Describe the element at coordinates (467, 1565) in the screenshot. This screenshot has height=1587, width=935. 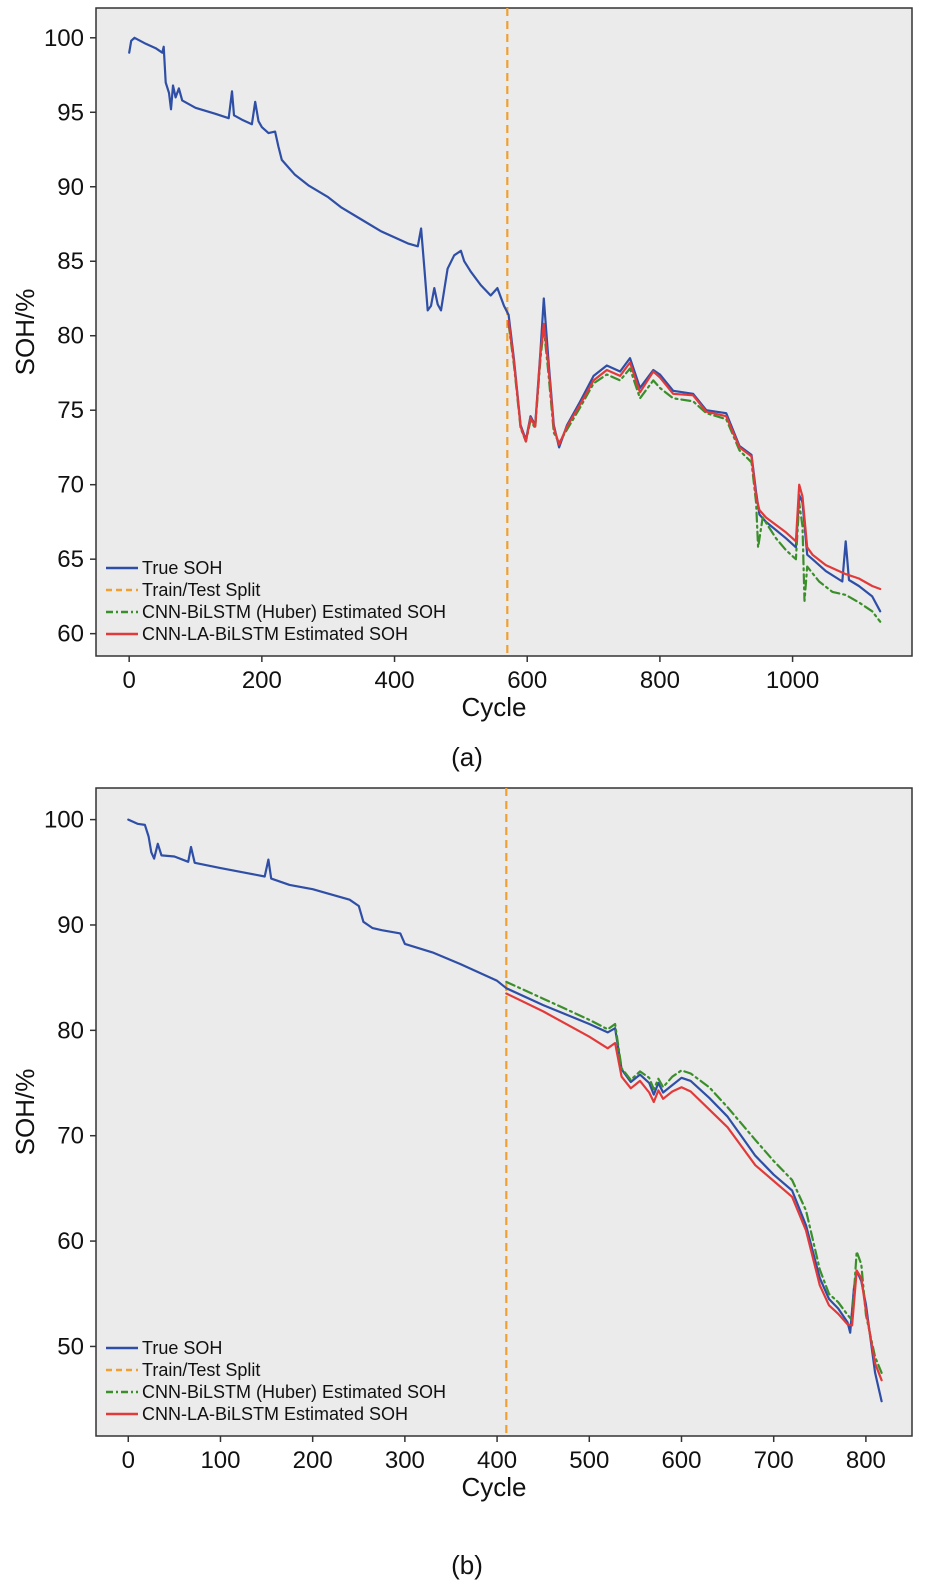
I see `figure-caption: (b)` at that location.